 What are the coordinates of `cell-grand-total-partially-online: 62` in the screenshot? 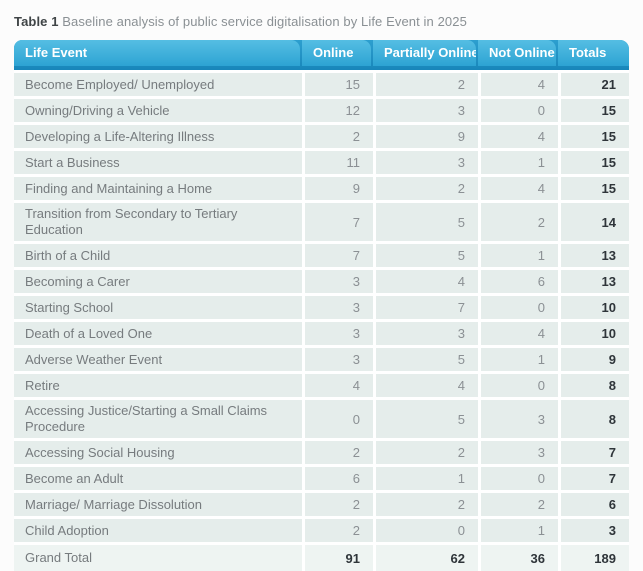 It's located at (425, 556).